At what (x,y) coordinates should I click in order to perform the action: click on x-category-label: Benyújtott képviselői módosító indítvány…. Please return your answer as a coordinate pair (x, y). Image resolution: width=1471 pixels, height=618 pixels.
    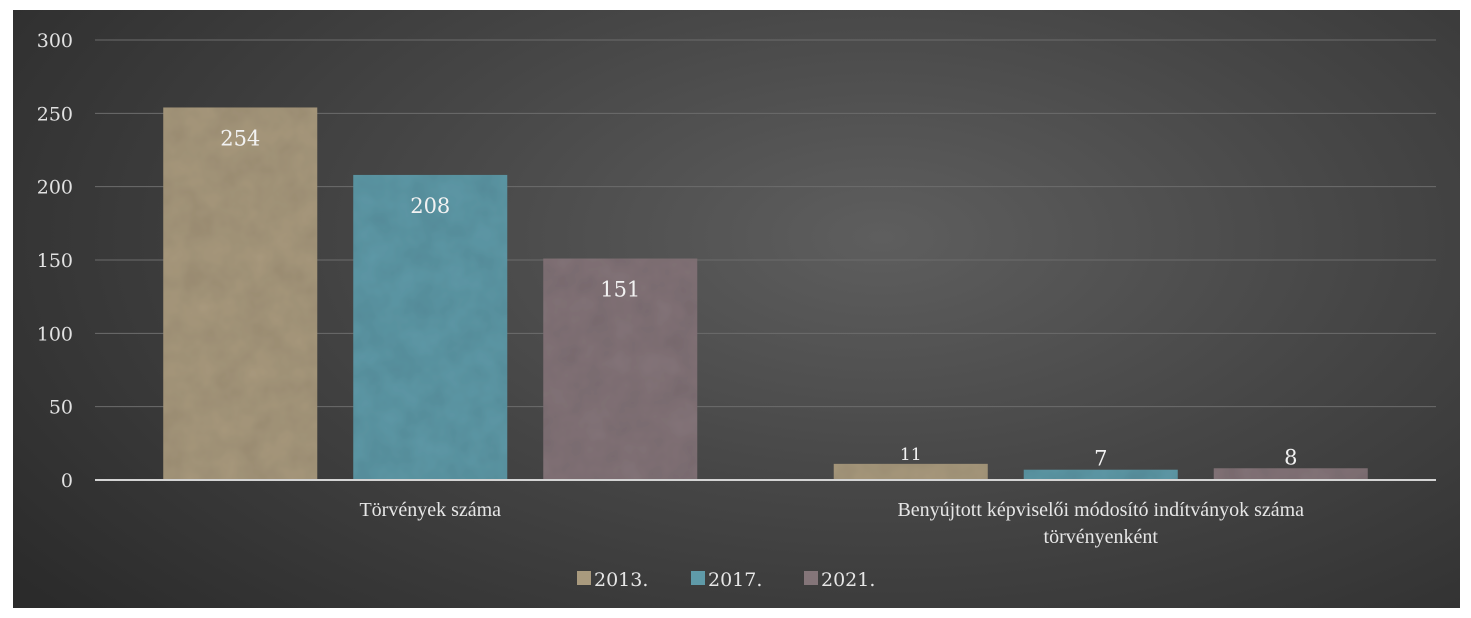
    Looking at the image, I should click on (1100, 510).